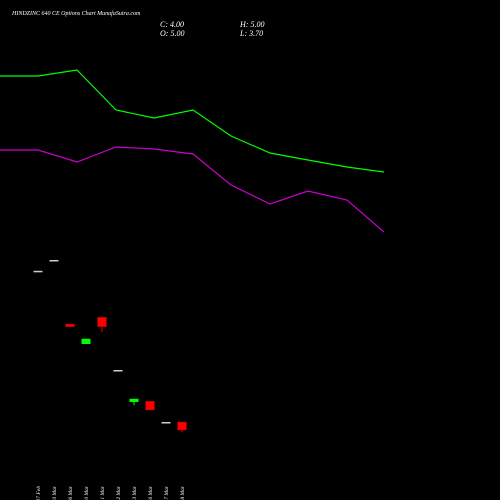  What do you see at coordinates (55, 492) in the screenshot?
I see `x-tick-label: 03 Mar` at bounding box center [55, 492].